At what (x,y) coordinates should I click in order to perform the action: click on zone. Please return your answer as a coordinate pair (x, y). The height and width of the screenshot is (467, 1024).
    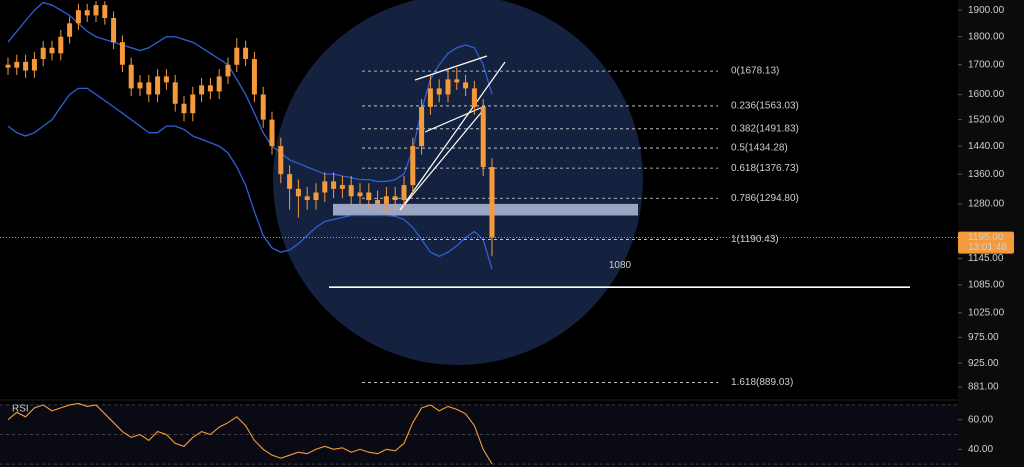
    Looking at the image, I should click on (485, 209).